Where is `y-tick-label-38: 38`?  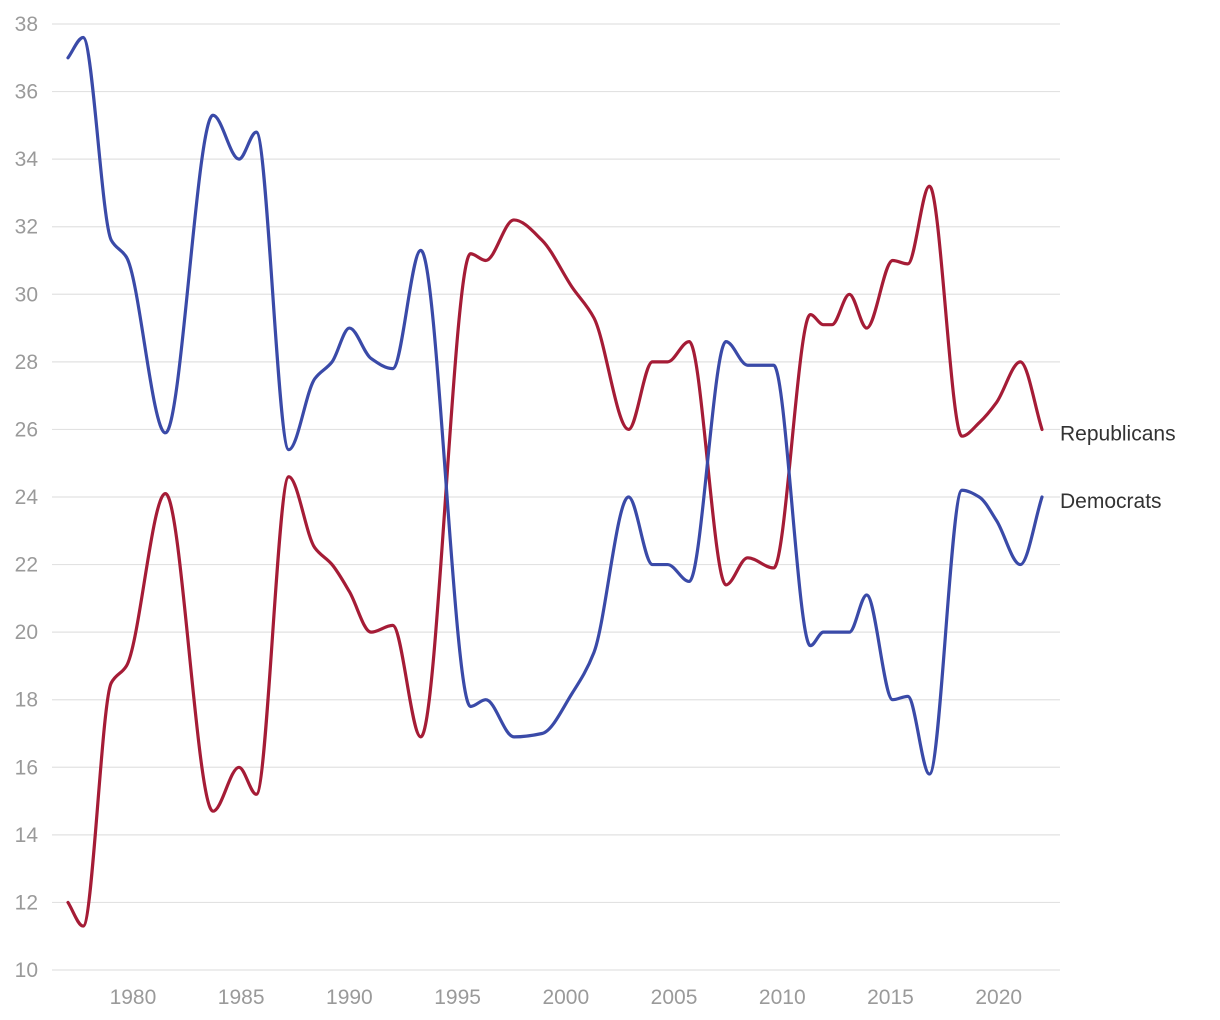
y-tick-label-38: 38 is located at coordinates (26, 24).